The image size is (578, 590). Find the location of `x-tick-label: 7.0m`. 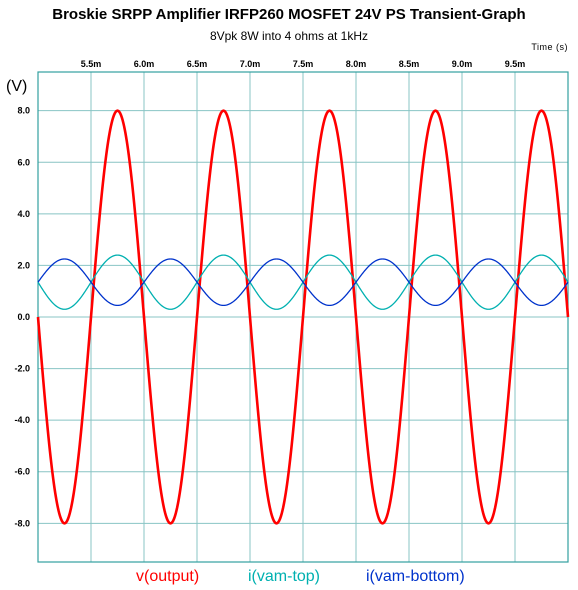

x-tick-label: 7.0m is located at coordinates (250, 64).